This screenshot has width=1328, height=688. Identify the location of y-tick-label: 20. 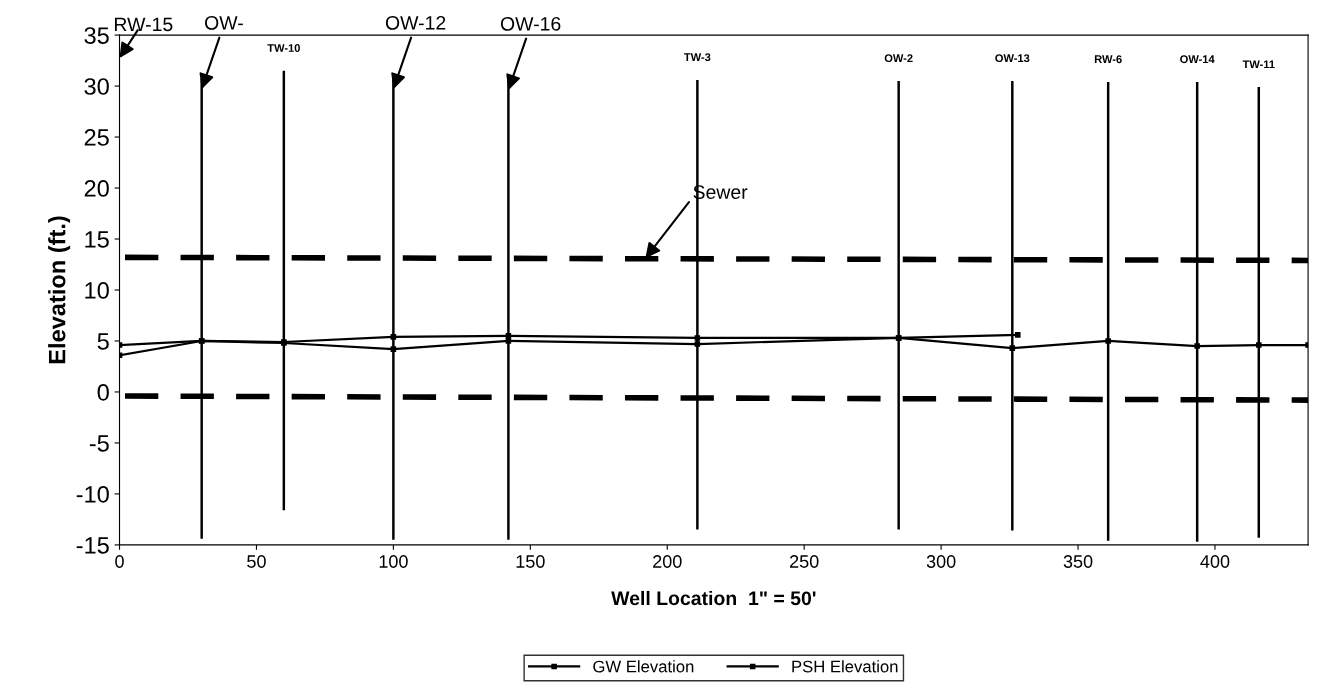
(96, 188).